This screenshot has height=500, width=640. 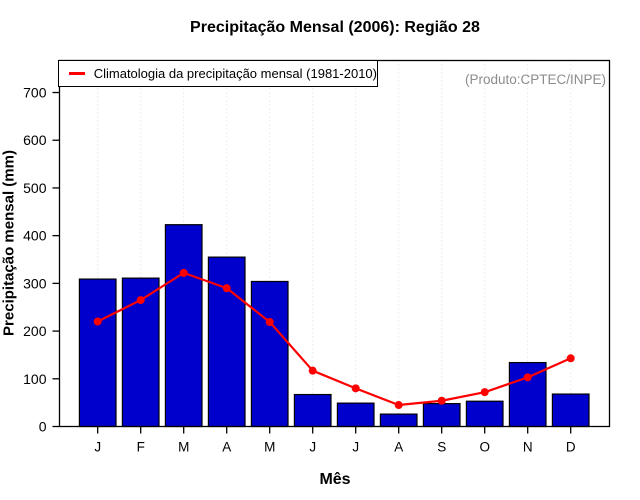 What do you see at coordinates (226, 447) in the screenshot?
I see `x-tick-label-3: A` at bounding box center [226, 447].